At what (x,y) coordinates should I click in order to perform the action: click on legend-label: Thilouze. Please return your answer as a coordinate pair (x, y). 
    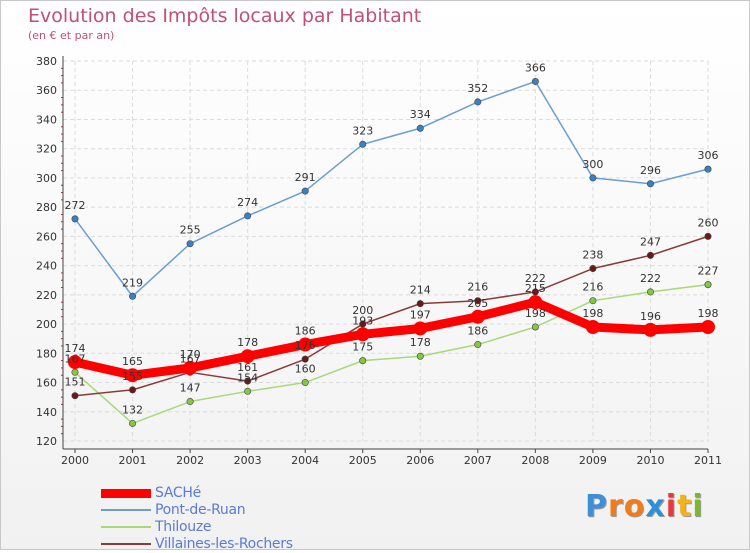
    Looking at the image, I should click on (183, 527).